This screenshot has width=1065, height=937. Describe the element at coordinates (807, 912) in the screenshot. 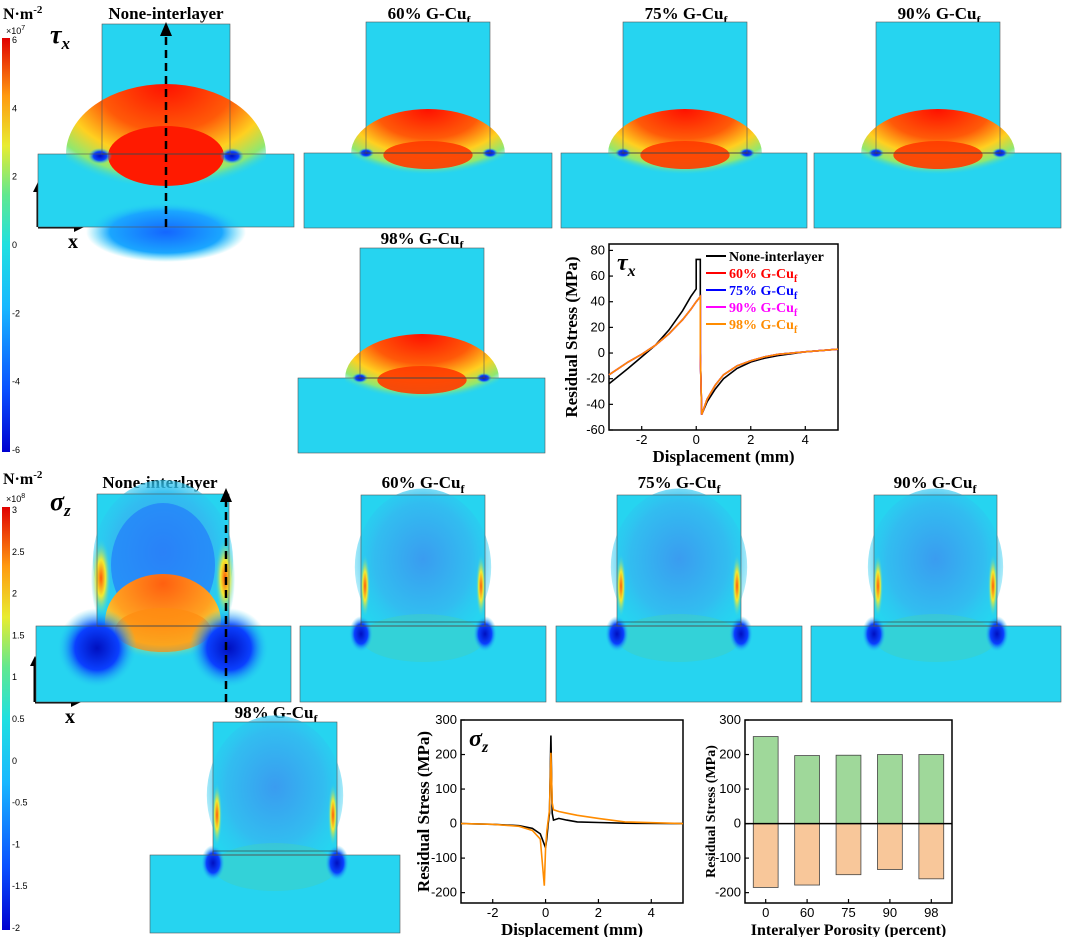

I see `x-tick-label: 60` at that location.